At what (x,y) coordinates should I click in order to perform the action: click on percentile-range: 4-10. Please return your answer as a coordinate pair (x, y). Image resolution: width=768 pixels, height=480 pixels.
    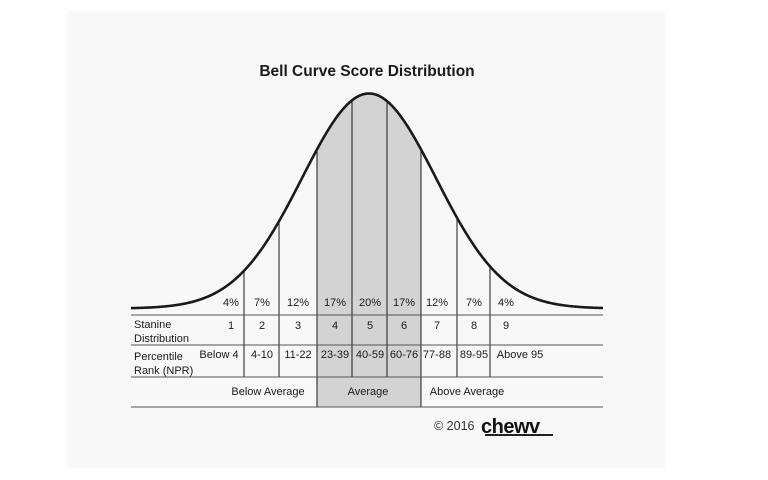
    Looking at the image, I should click on (262, 355).